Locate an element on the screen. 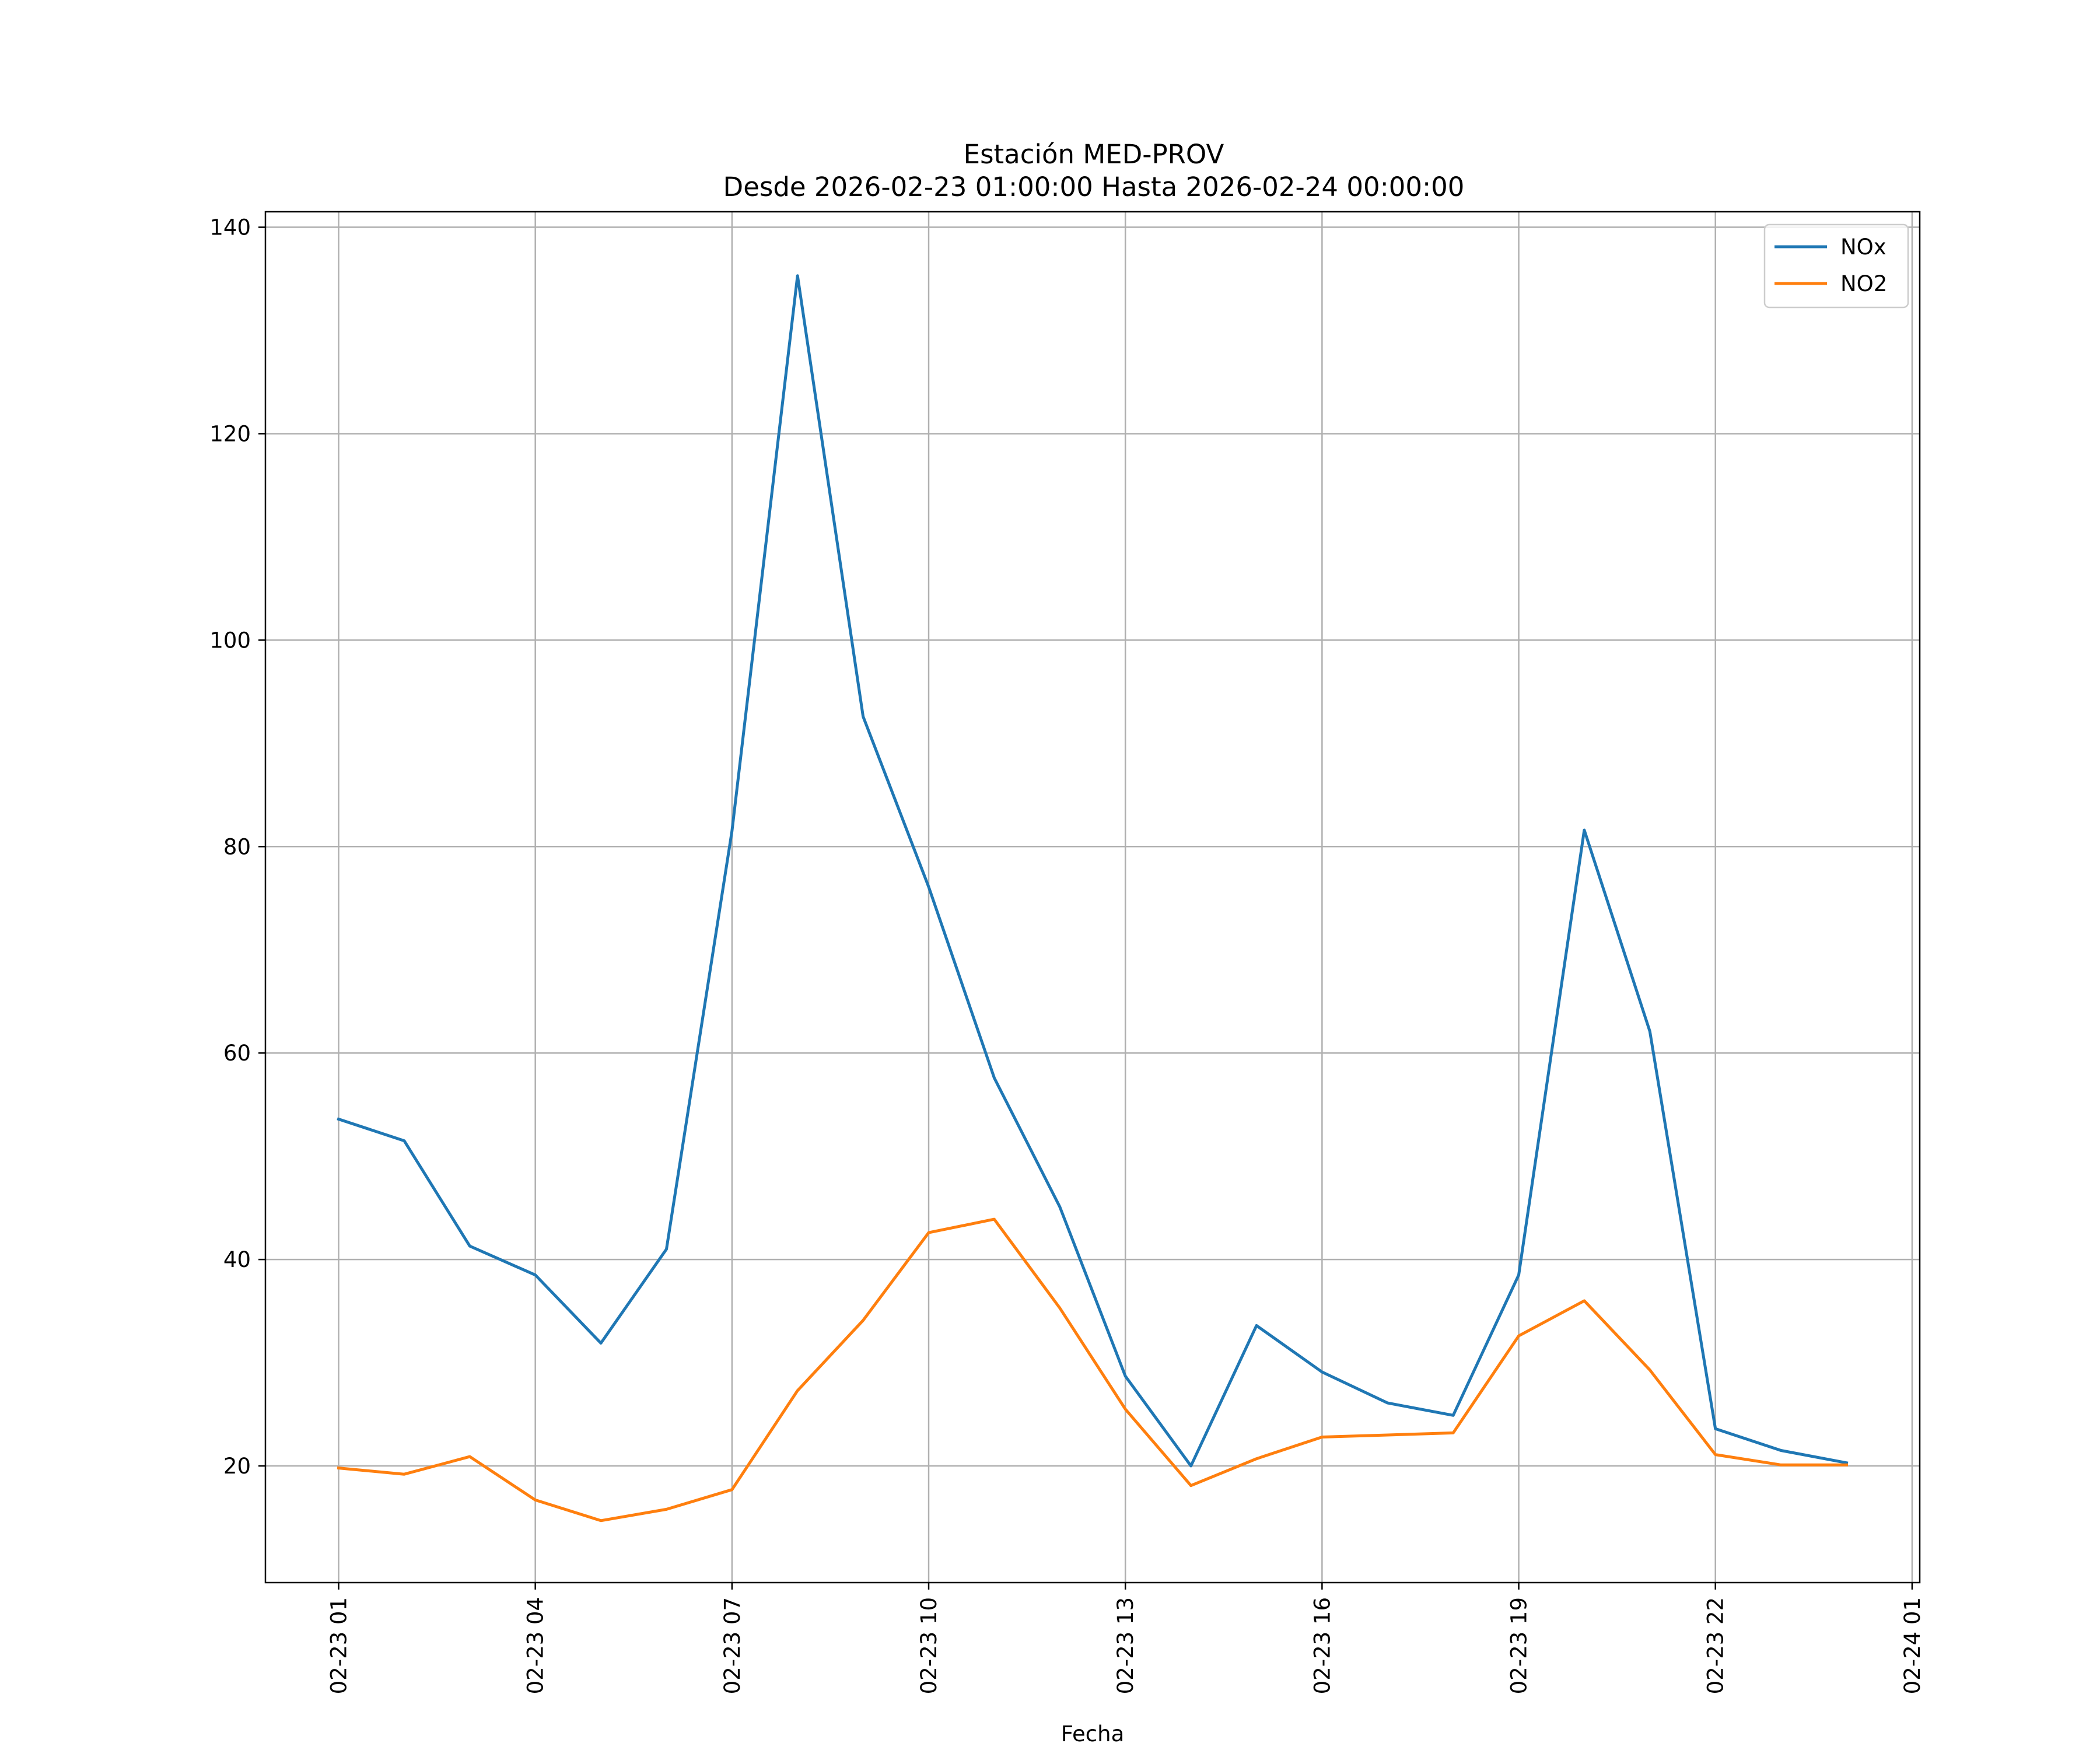 Image resolution: width=2100 pixels, height=1750 pixels. legend-label-no2: NO2 is located at coordinates (1863, 283).